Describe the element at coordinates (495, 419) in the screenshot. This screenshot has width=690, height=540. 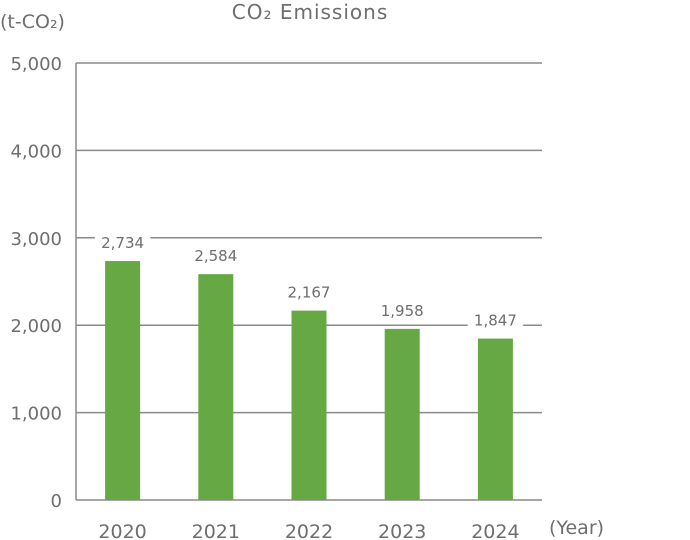
I see `bar-2024` at that location.